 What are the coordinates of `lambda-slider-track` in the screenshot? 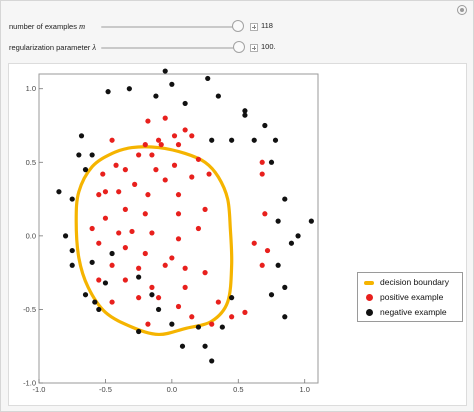 It's located at (171, 48).